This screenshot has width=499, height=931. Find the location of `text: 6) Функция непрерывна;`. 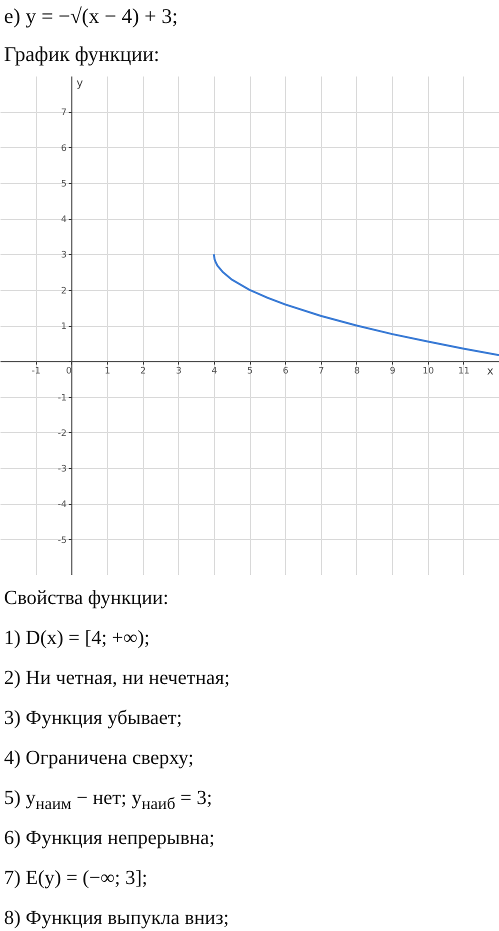

text: 6) Функция непрерывна; is located at coordinates (109, 838).